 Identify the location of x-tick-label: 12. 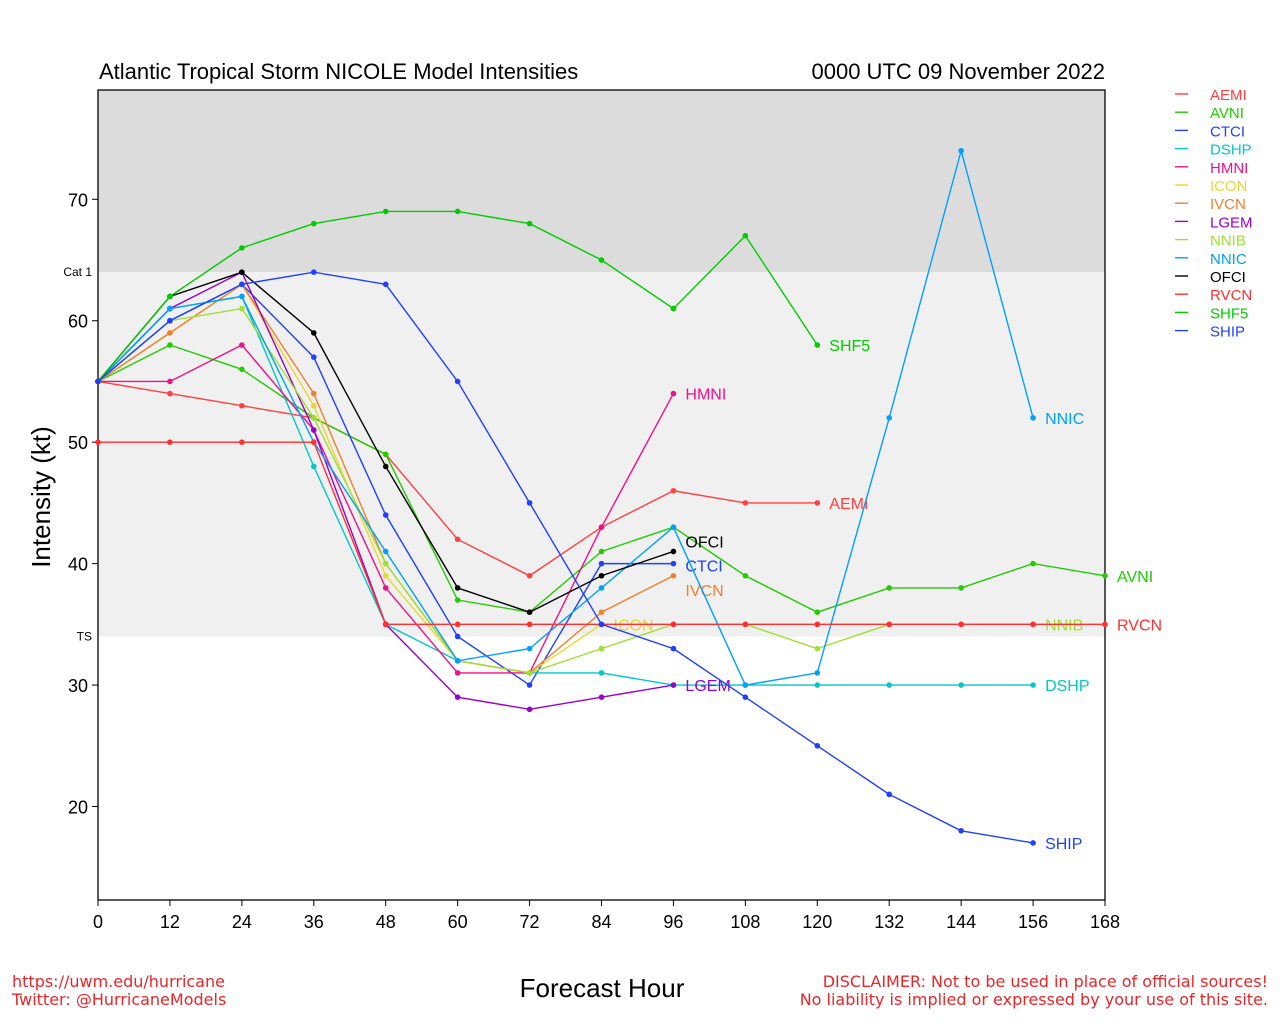
(170, 922).